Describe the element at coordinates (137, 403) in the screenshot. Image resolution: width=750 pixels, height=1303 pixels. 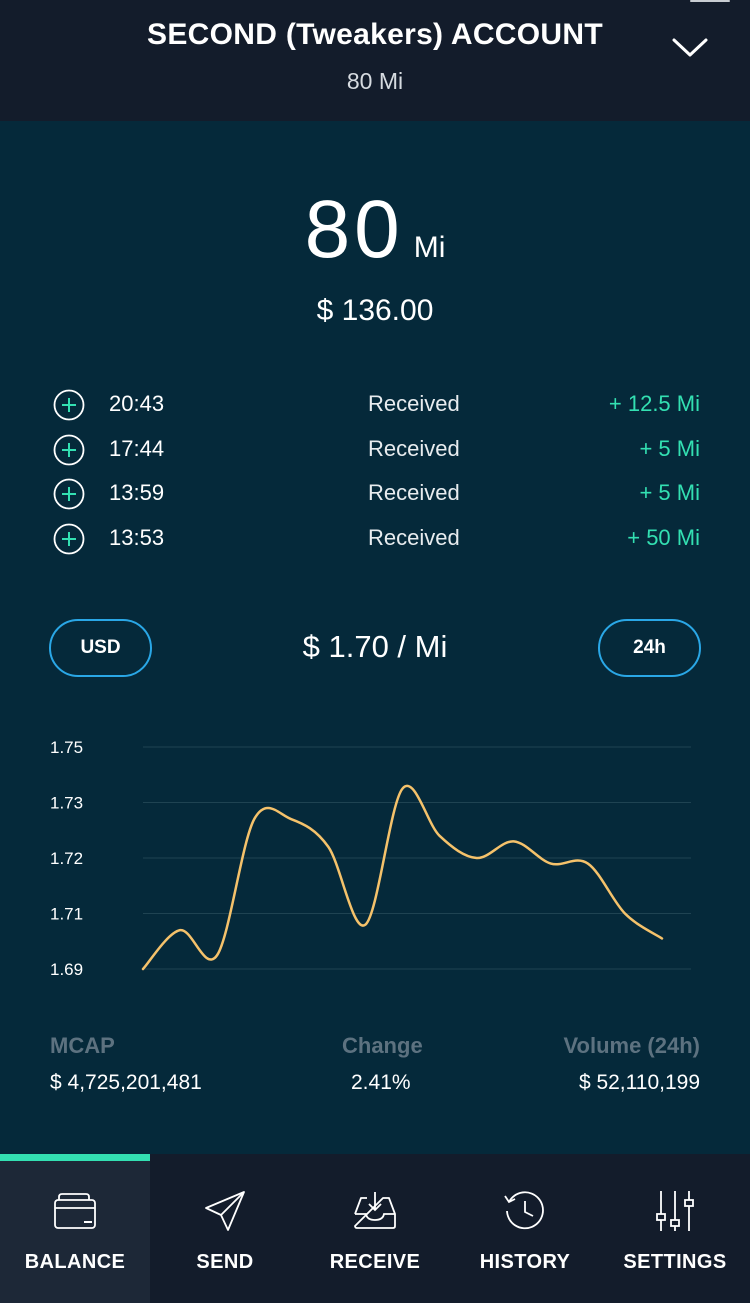
I see `tx-time: 20:43` at that location.